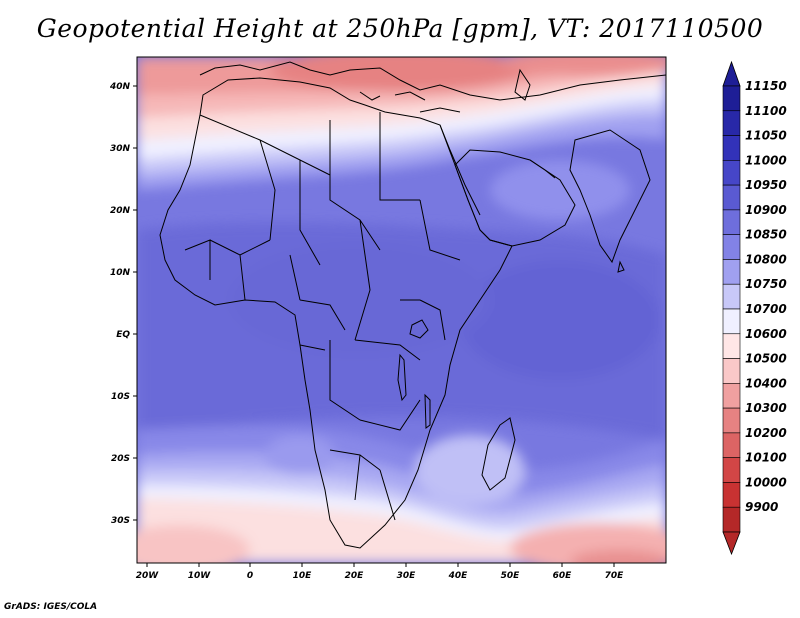  Describe the element at coordinates (766, 160) in the screenshot. I see `legend-label: 11000` at that location.